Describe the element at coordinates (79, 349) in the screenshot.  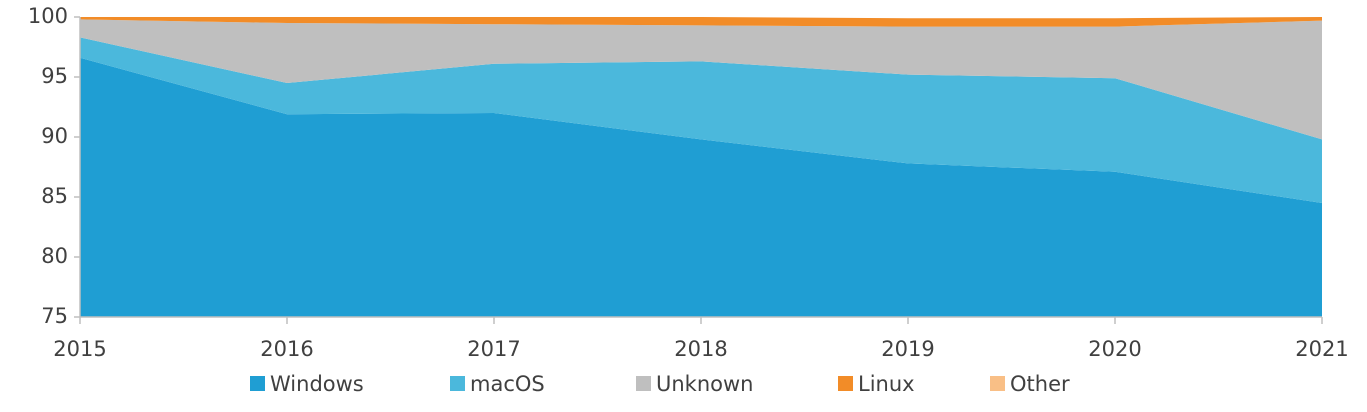
I see `x-tick-label: 2015` at that location.